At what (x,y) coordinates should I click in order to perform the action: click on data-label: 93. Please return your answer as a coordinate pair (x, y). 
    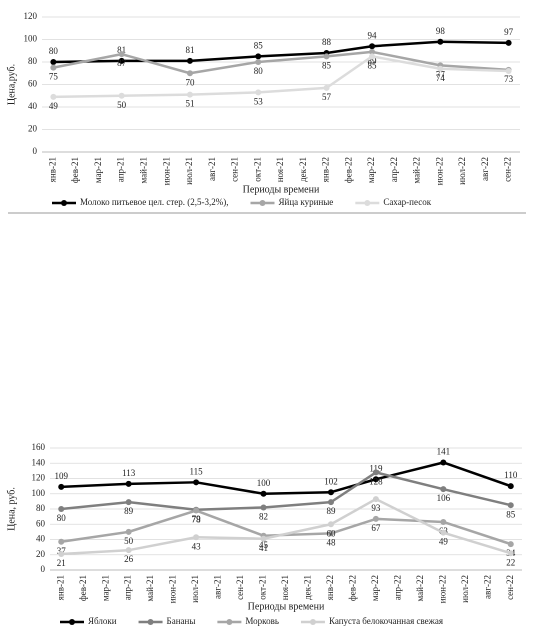
    Looking at the image, I should click on (376, 508).